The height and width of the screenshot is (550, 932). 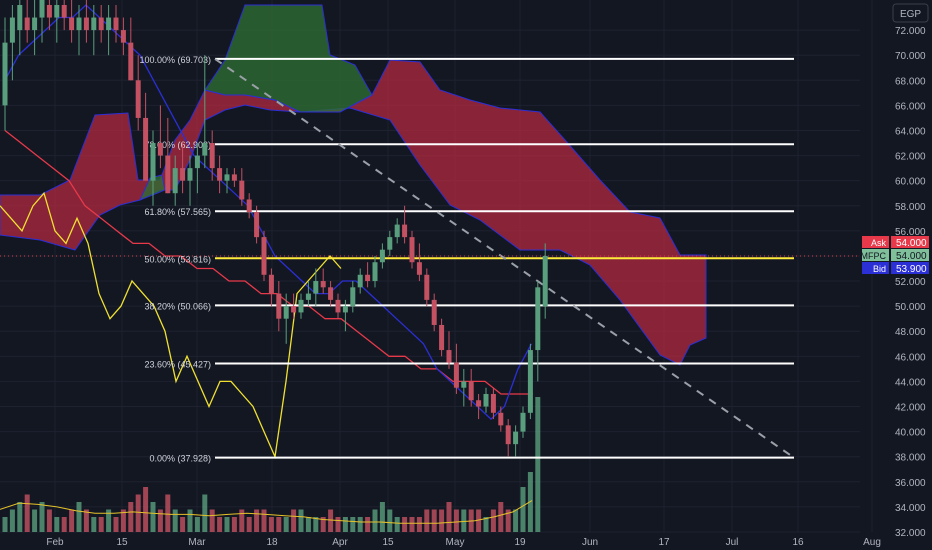 What do you see at coordinates (177, 259) in the screenshot?
I see `fib-level-label: 50.00% (53.816)` at bounding box center [177, 259].